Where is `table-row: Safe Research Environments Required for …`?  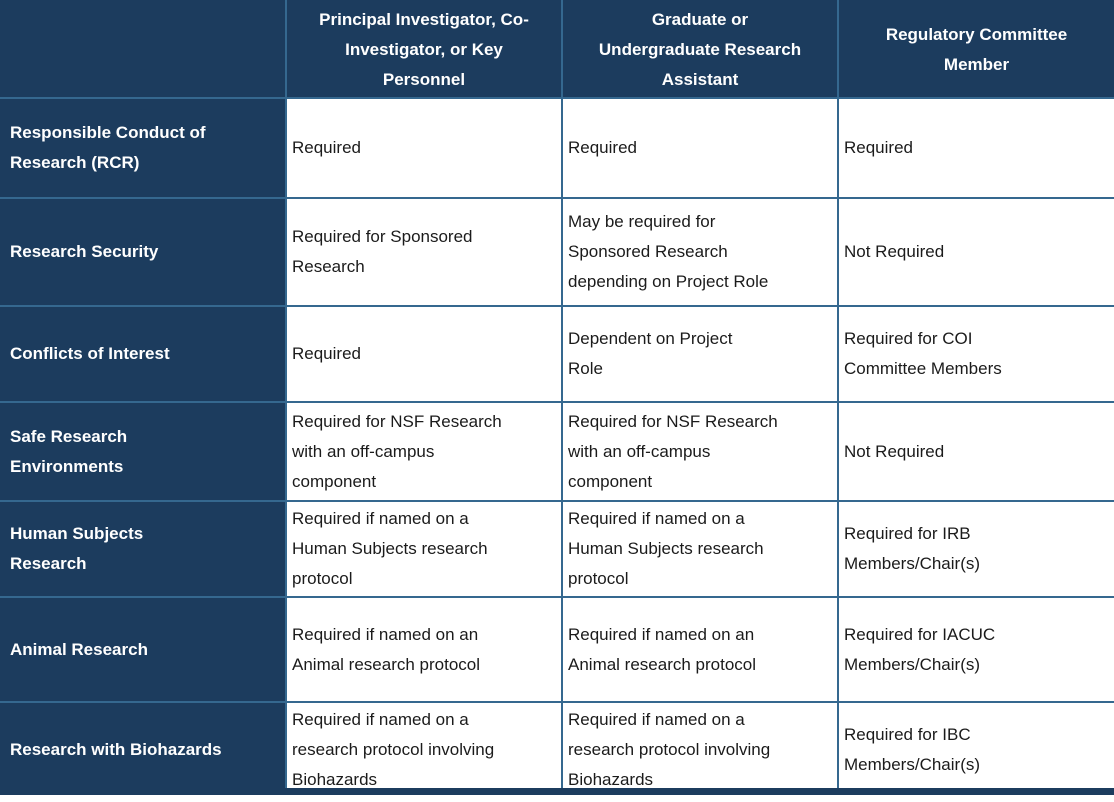 table-row: Safe Research Environments Required for … is located at coordinates (557, 451).